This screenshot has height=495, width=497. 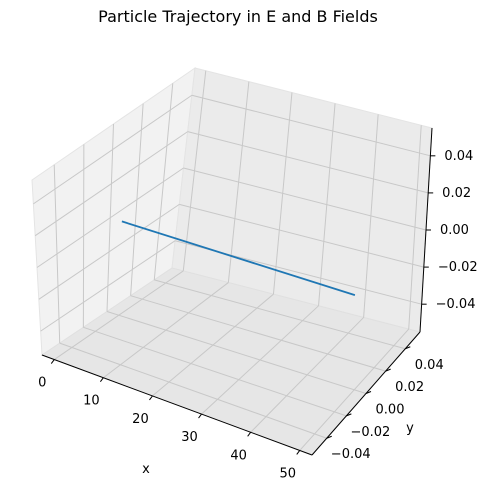 What do you see at coordinates (238, 16) in the screenshot?
I see `chart-title: Particle Trajectory in E and B Fields` at bounding box center [238, 16].